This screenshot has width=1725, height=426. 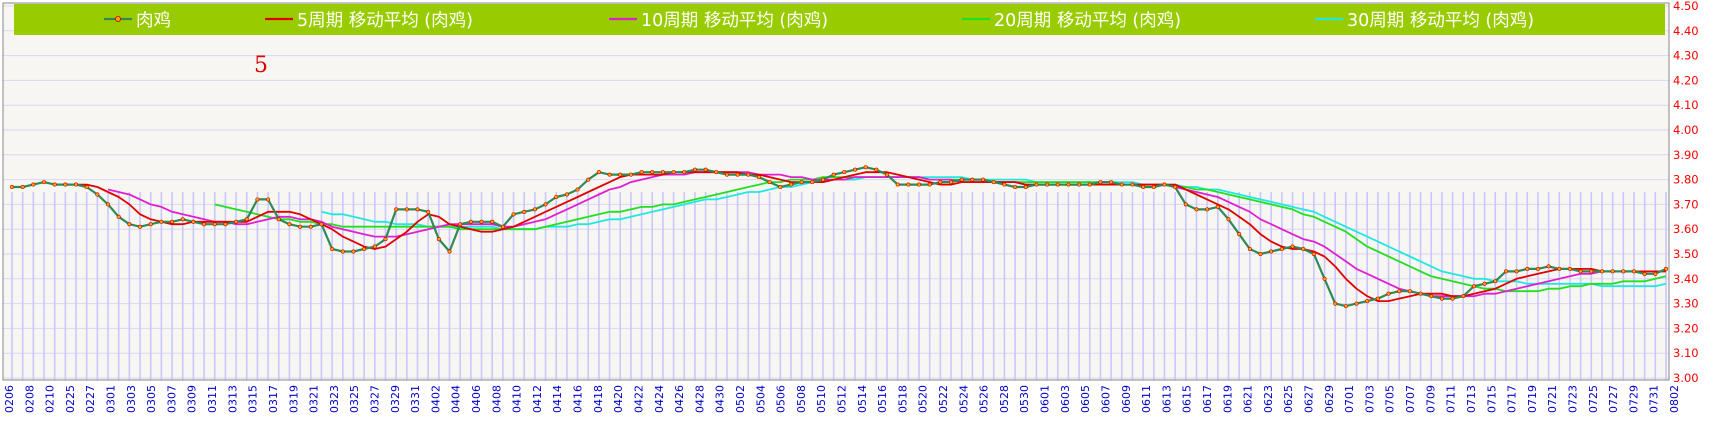 What do you see at coordinates (963, 399) in the screenshot?
I see `x-tick-label: 0524` at bounding box center [963, 399].